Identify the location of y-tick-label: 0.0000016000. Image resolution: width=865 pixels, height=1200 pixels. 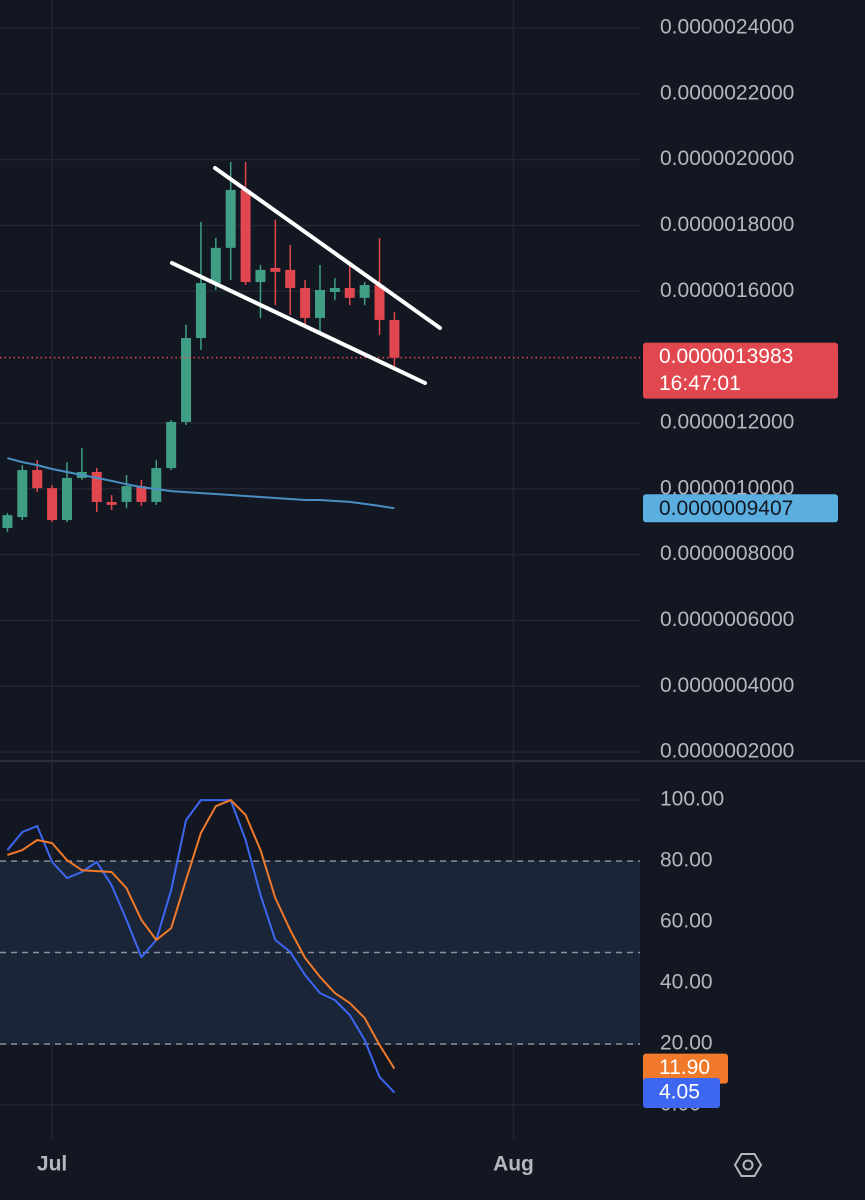
(727, 290).